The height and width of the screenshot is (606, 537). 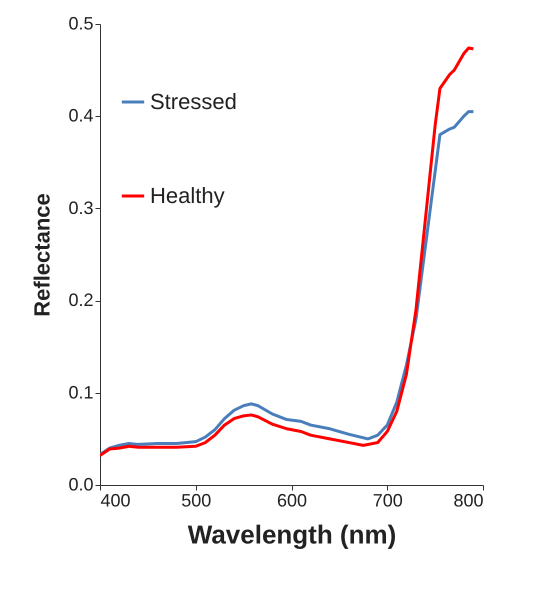 What do you see at coordinates (41, 255) in the screenshot?
I see `y-axis-title: Reflectance` at bounding box center [41, 255].